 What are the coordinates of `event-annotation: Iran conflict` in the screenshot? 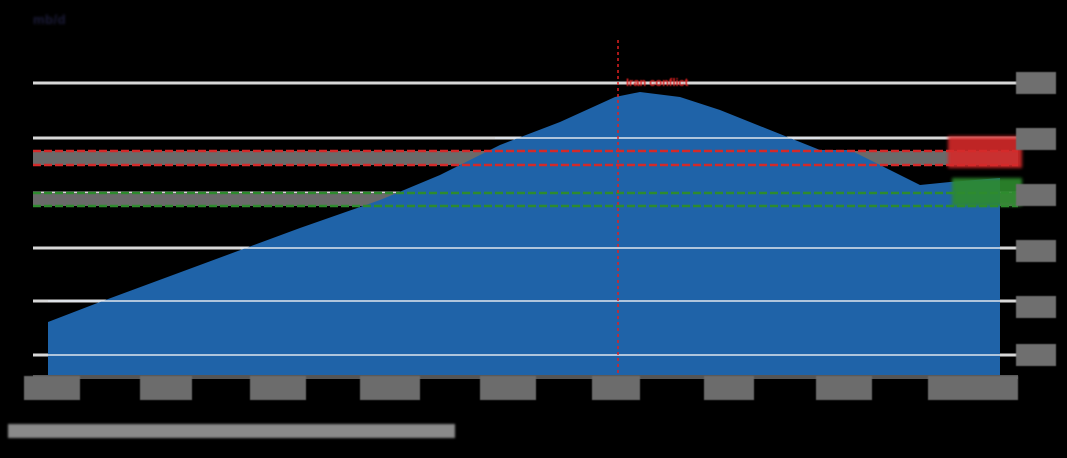 It's located at (657, 83).